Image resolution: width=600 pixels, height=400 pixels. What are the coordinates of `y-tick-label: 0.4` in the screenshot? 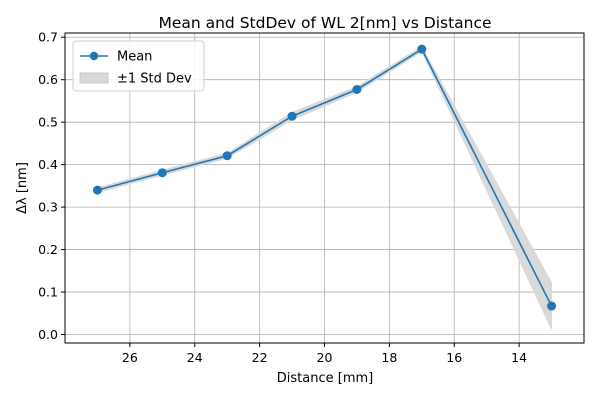 It's located at (48, 164).